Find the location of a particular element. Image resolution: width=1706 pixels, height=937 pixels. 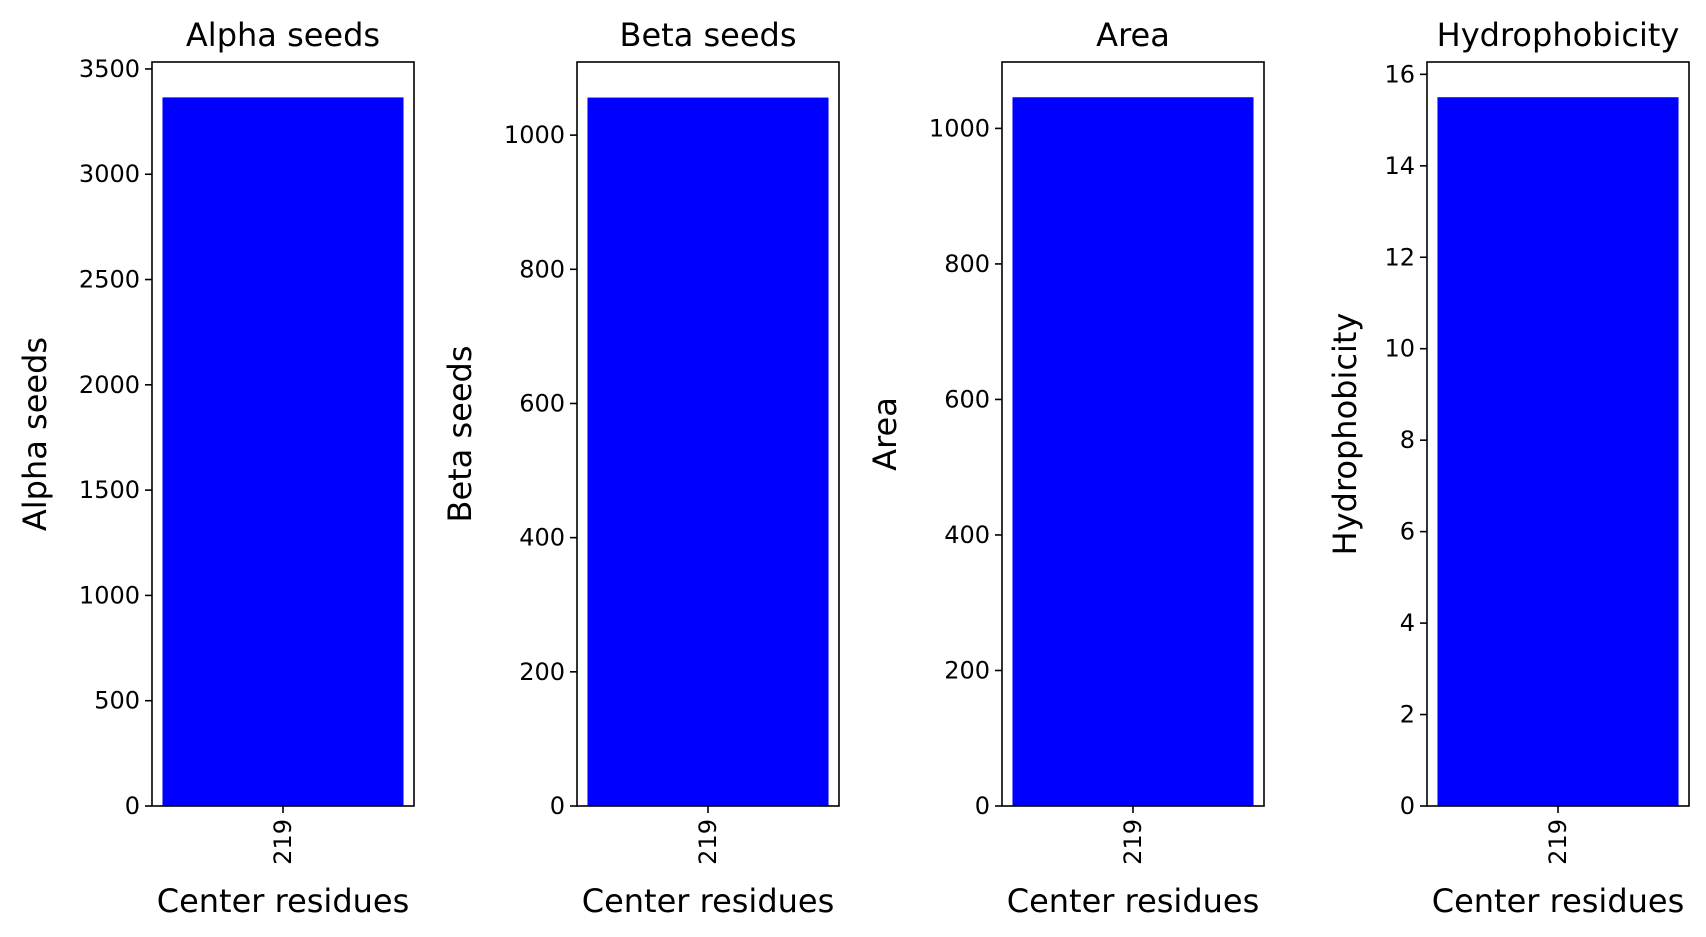

y-tick-label: 14 is located at coordinates (1399, 166).